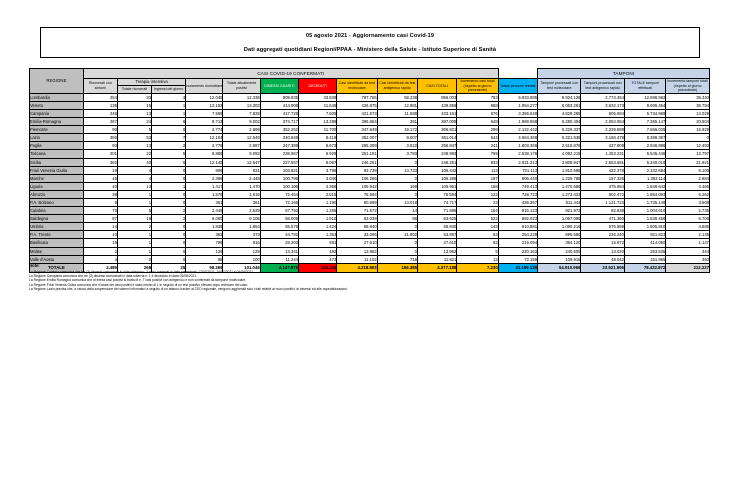 This screenshot has height=480, width=740. Describe the element at coordinates (477, 146) in the screenshot. I see `data-cell-incremento_casi: 241` at that location.